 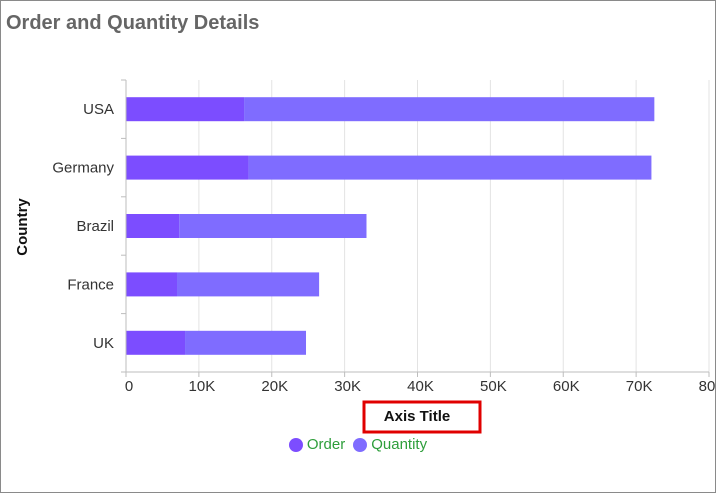 What do you see at coordinates (347, 386) in the screenshot?
I see `x-tick-label: 30K` at bounding box center [347, 386].